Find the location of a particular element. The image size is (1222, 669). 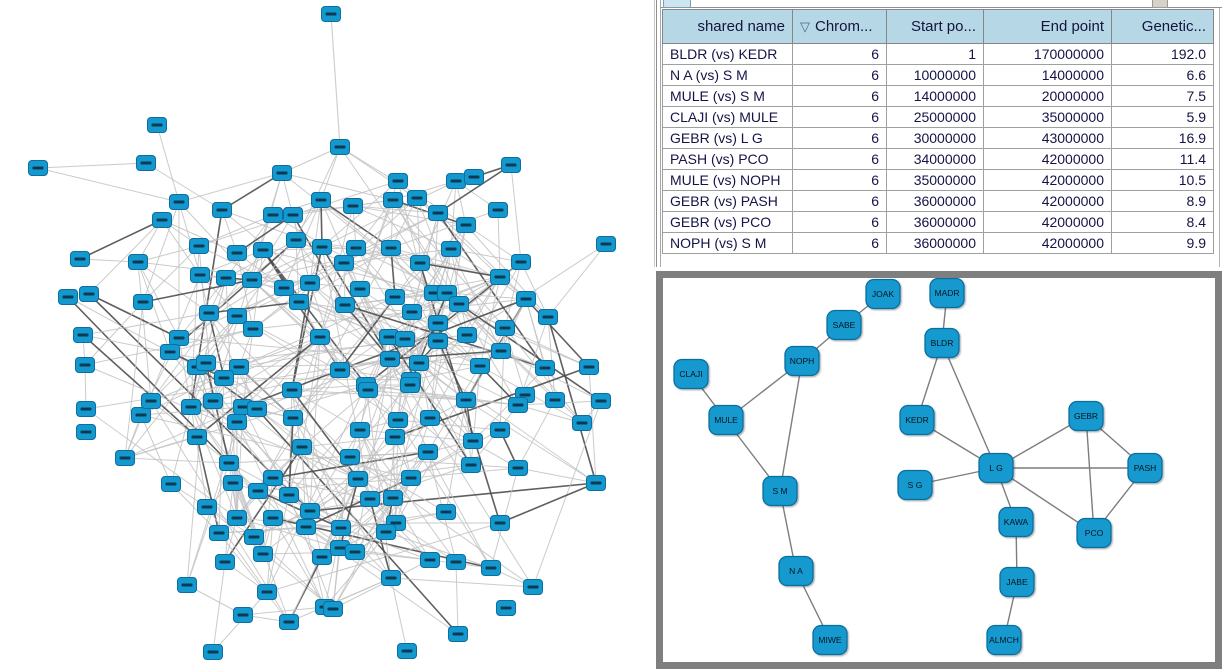

node-jabe: JABE is located at coordinates (1017, 582).